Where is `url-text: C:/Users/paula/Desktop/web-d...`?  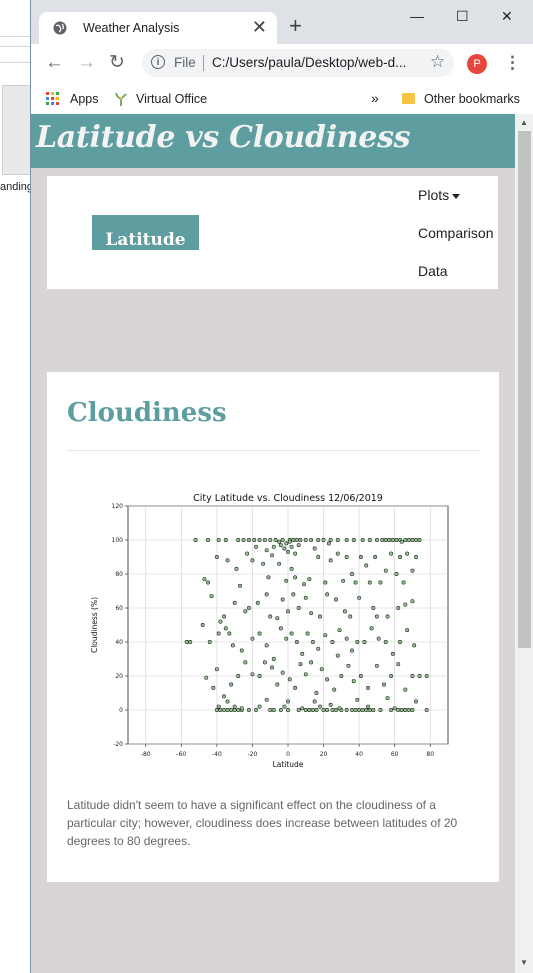 url-text: C:/Users/paula/Desktop/web-d... is located at coordinates (309, 62).